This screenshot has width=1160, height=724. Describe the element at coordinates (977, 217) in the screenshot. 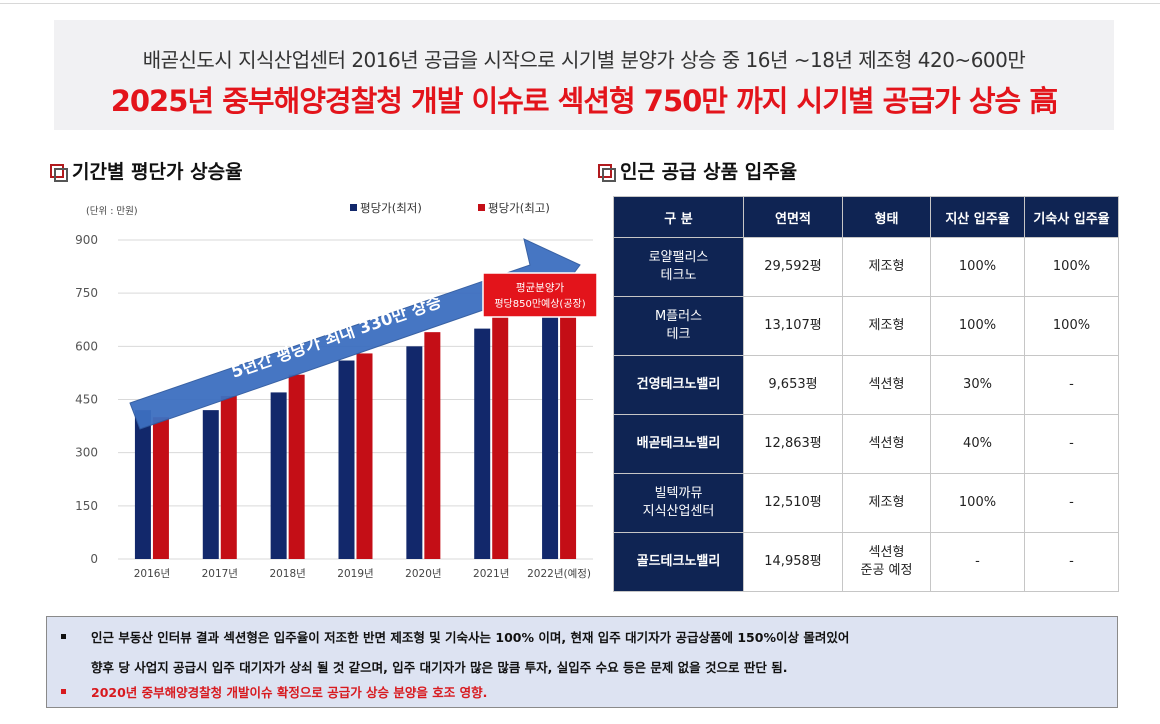

I see `col-header-occupancy: 지산 입주율` at that location.